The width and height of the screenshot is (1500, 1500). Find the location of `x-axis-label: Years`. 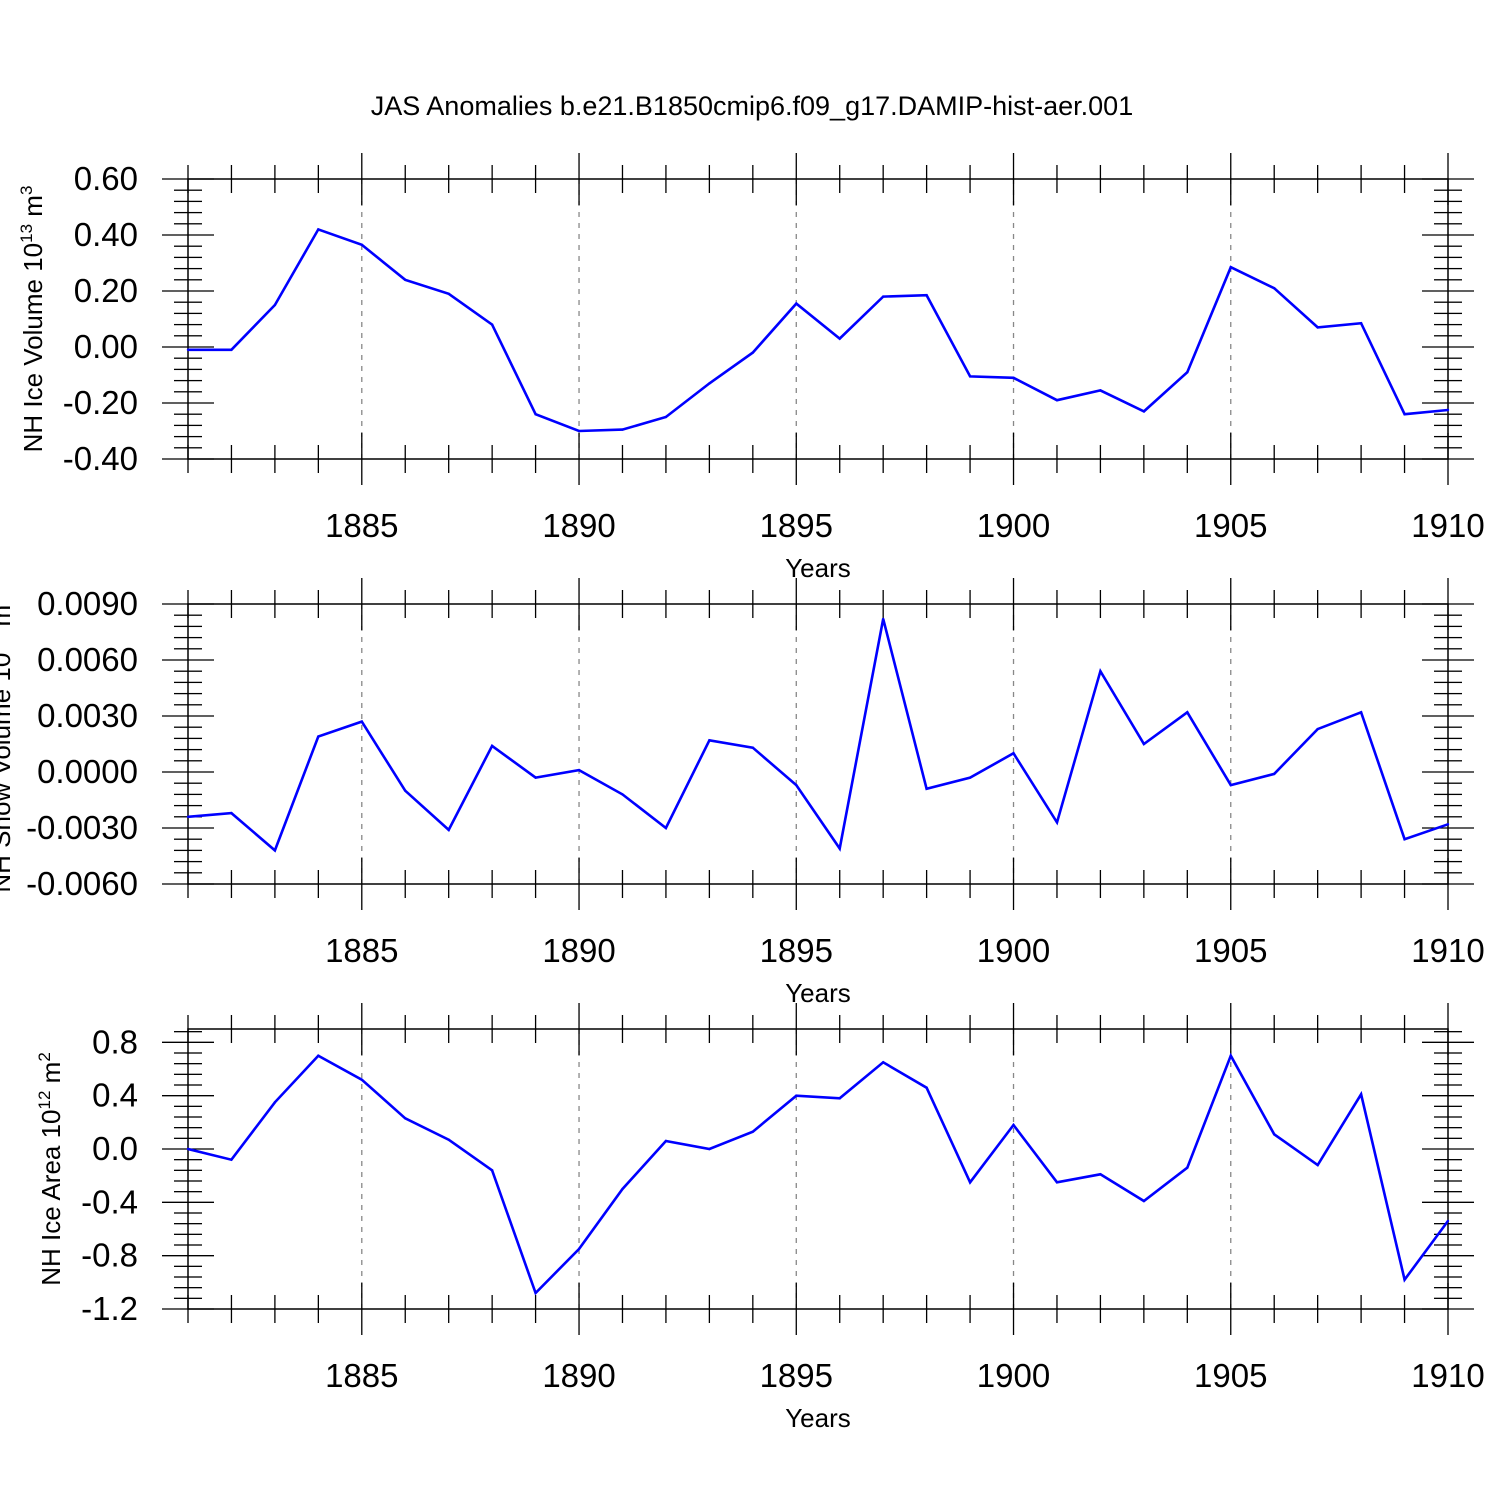

x-axis-label: Years is located at coordinates (818, 568).